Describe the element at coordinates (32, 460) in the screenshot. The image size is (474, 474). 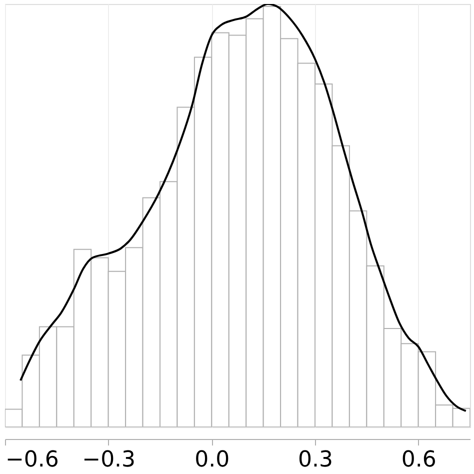
I see `x-tick-label: −0.6` at that location.